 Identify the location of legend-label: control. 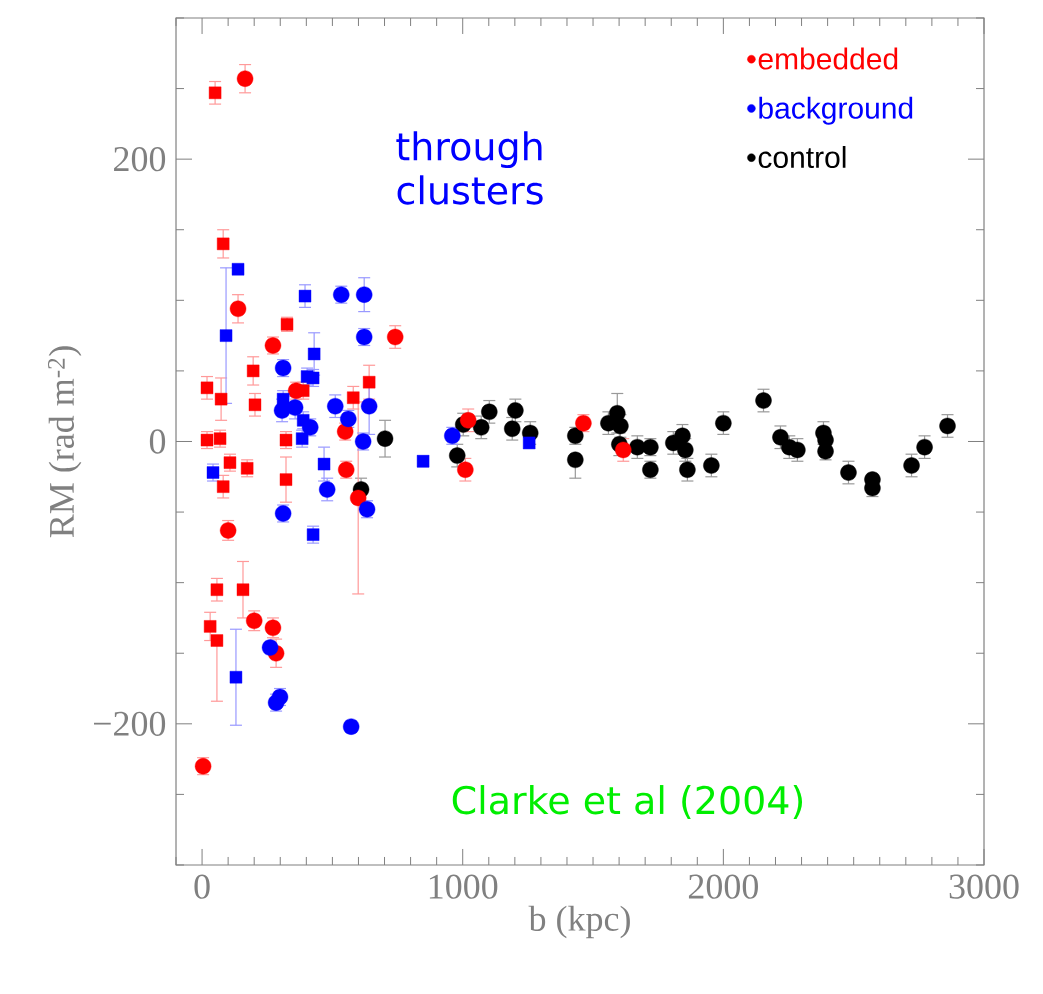
(802, 157).